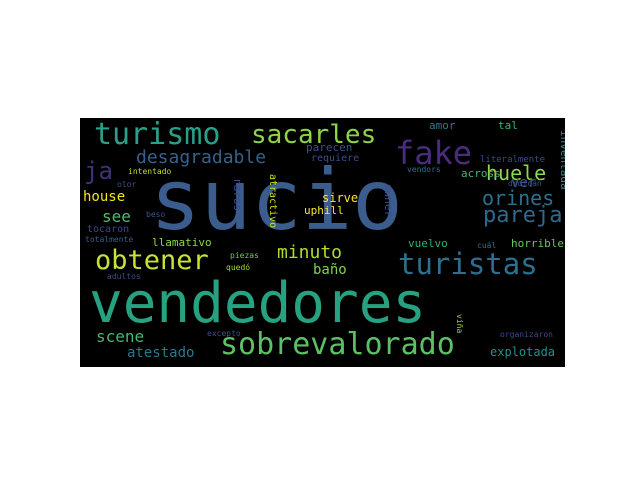  I want to click on word-uphill: uphill, so click(324, 210).